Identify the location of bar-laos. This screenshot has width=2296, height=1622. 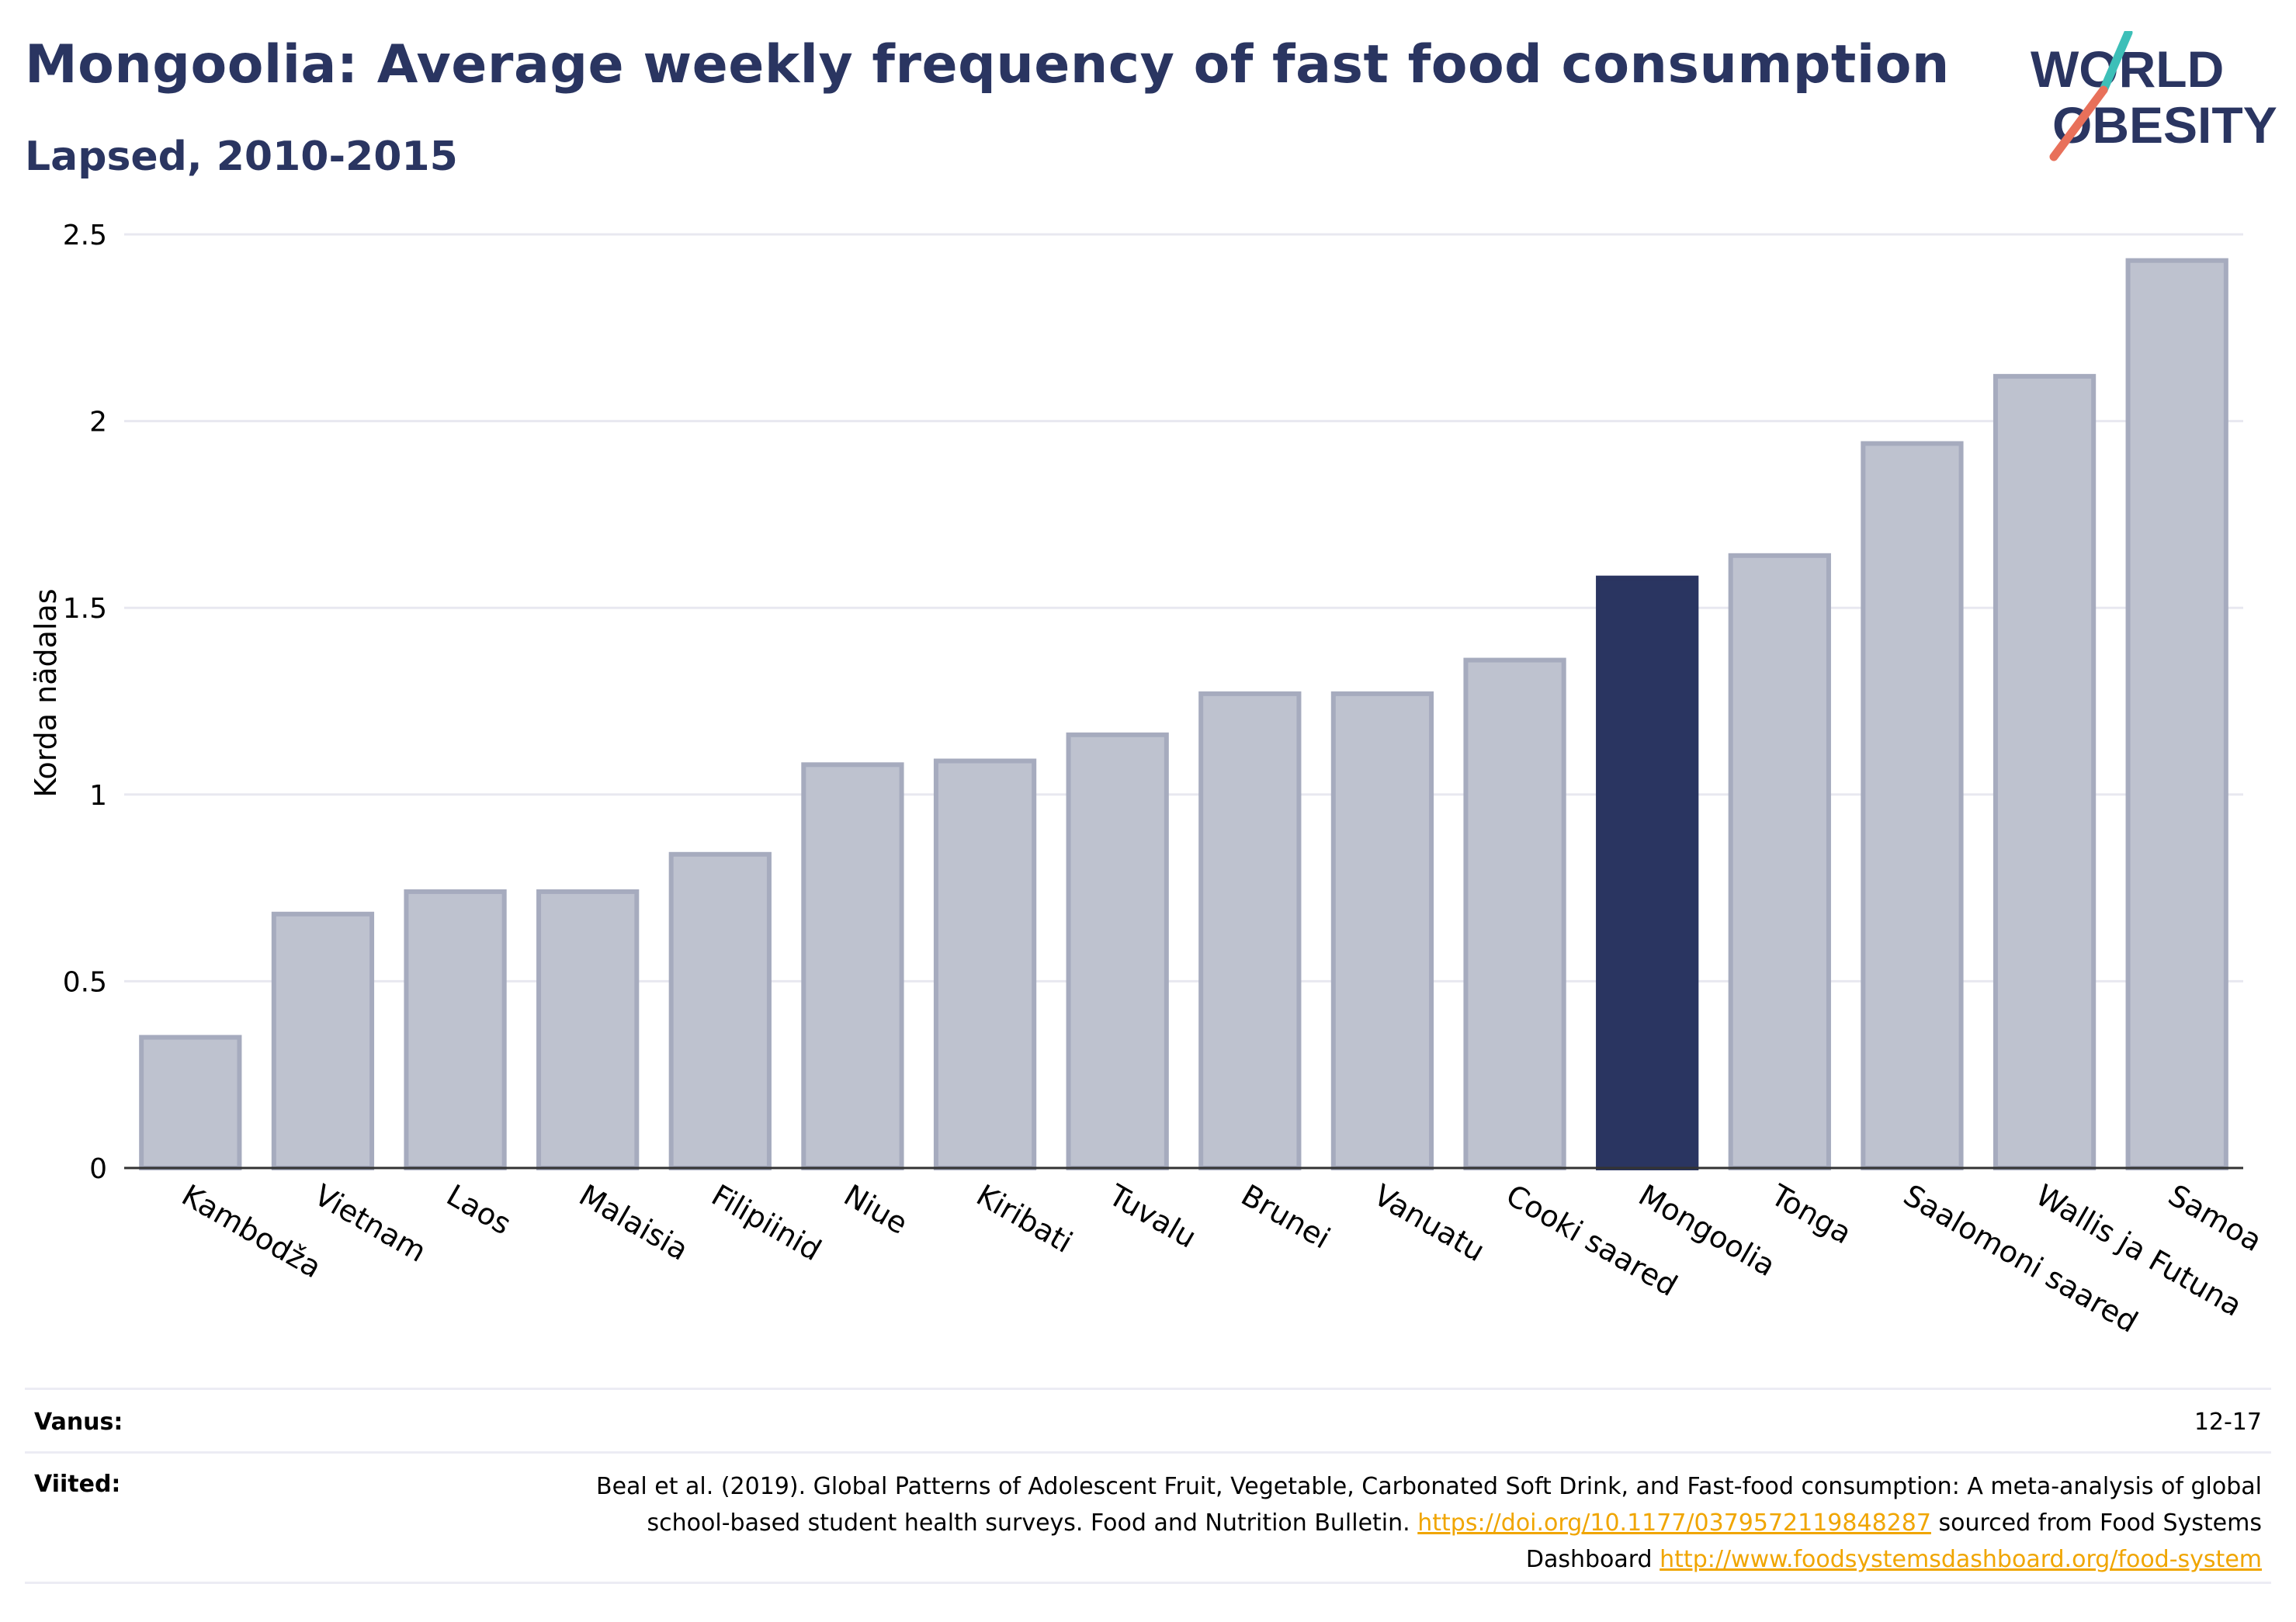
(455, 1029).